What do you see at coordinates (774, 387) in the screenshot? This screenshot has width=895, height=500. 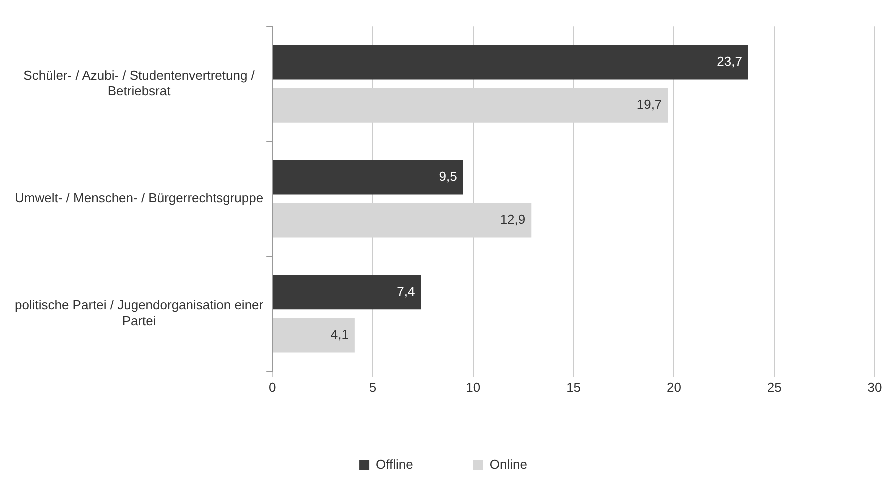 I see `x-tick-label: 25` at bounding box center [774, 387].